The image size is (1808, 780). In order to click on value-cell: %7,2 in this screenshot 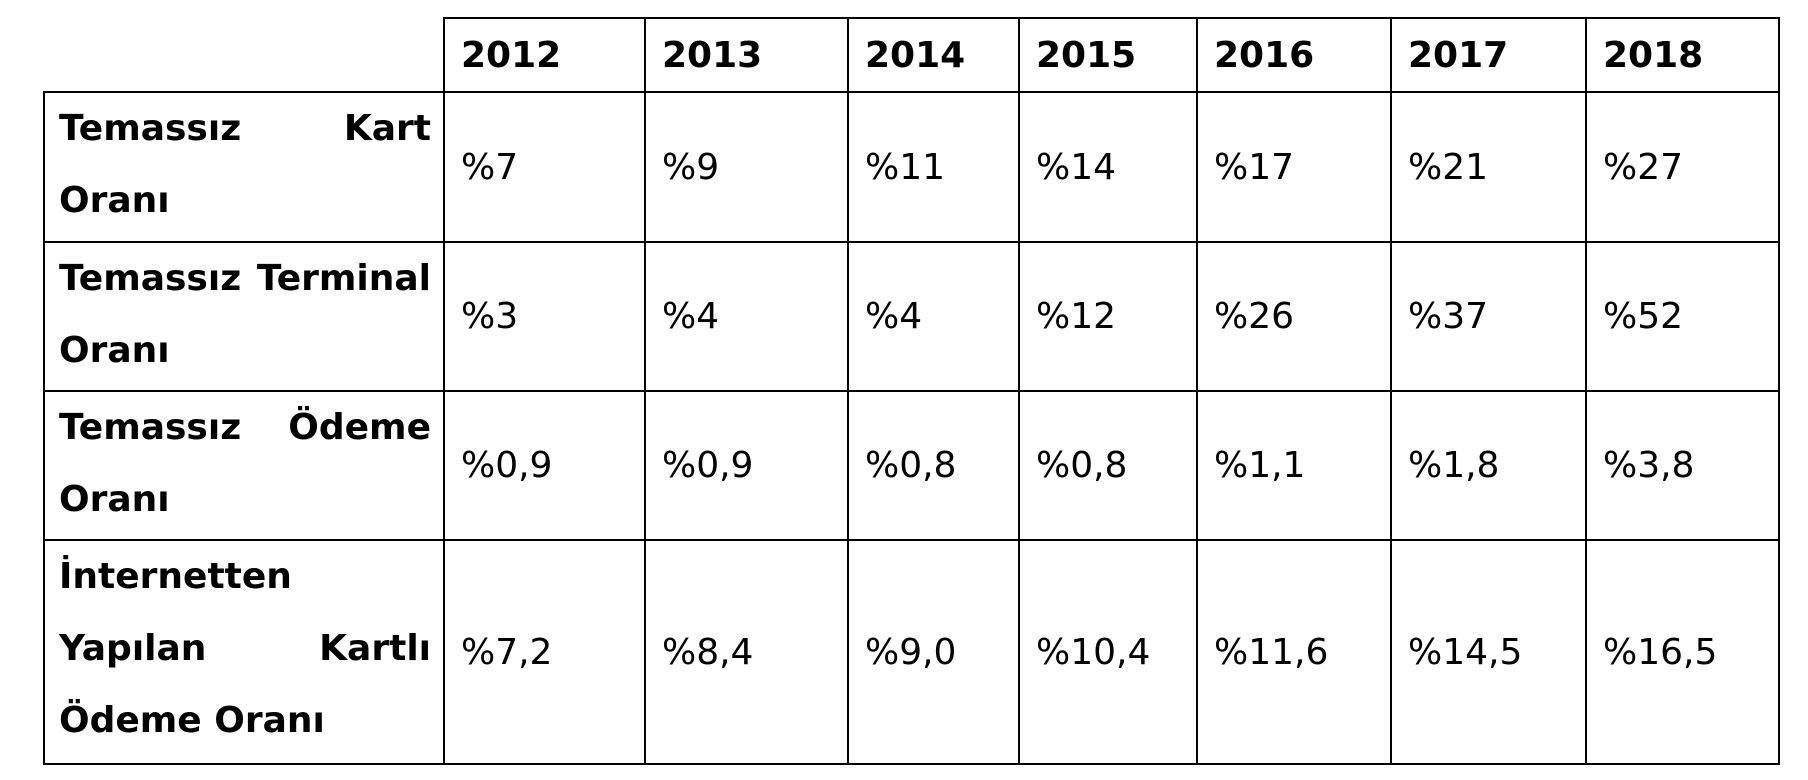, I will do `click(544, 652)`.